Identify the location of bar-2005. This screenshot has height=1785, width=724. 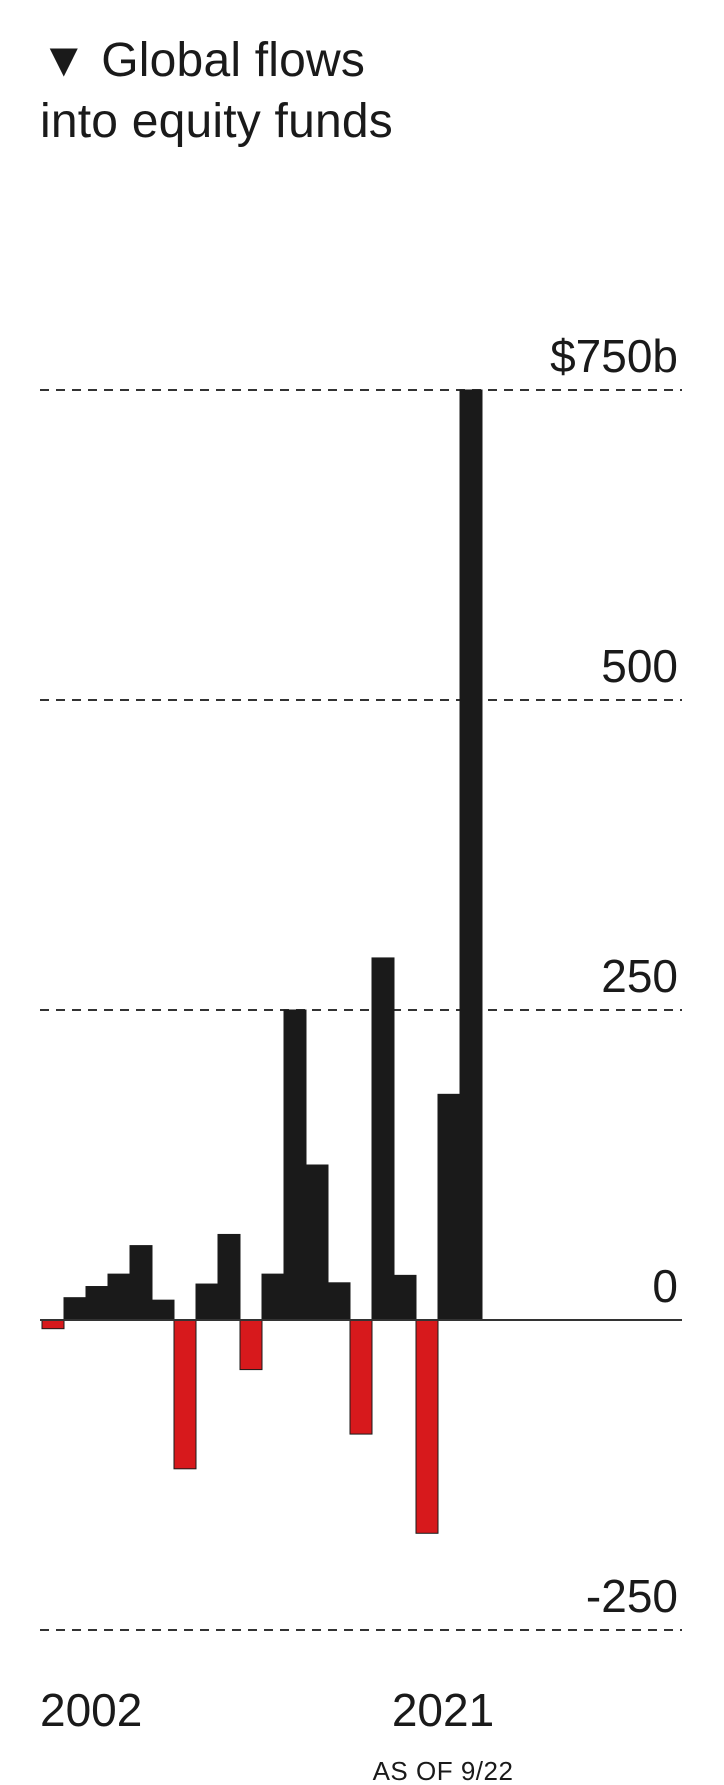
(119, 1297).